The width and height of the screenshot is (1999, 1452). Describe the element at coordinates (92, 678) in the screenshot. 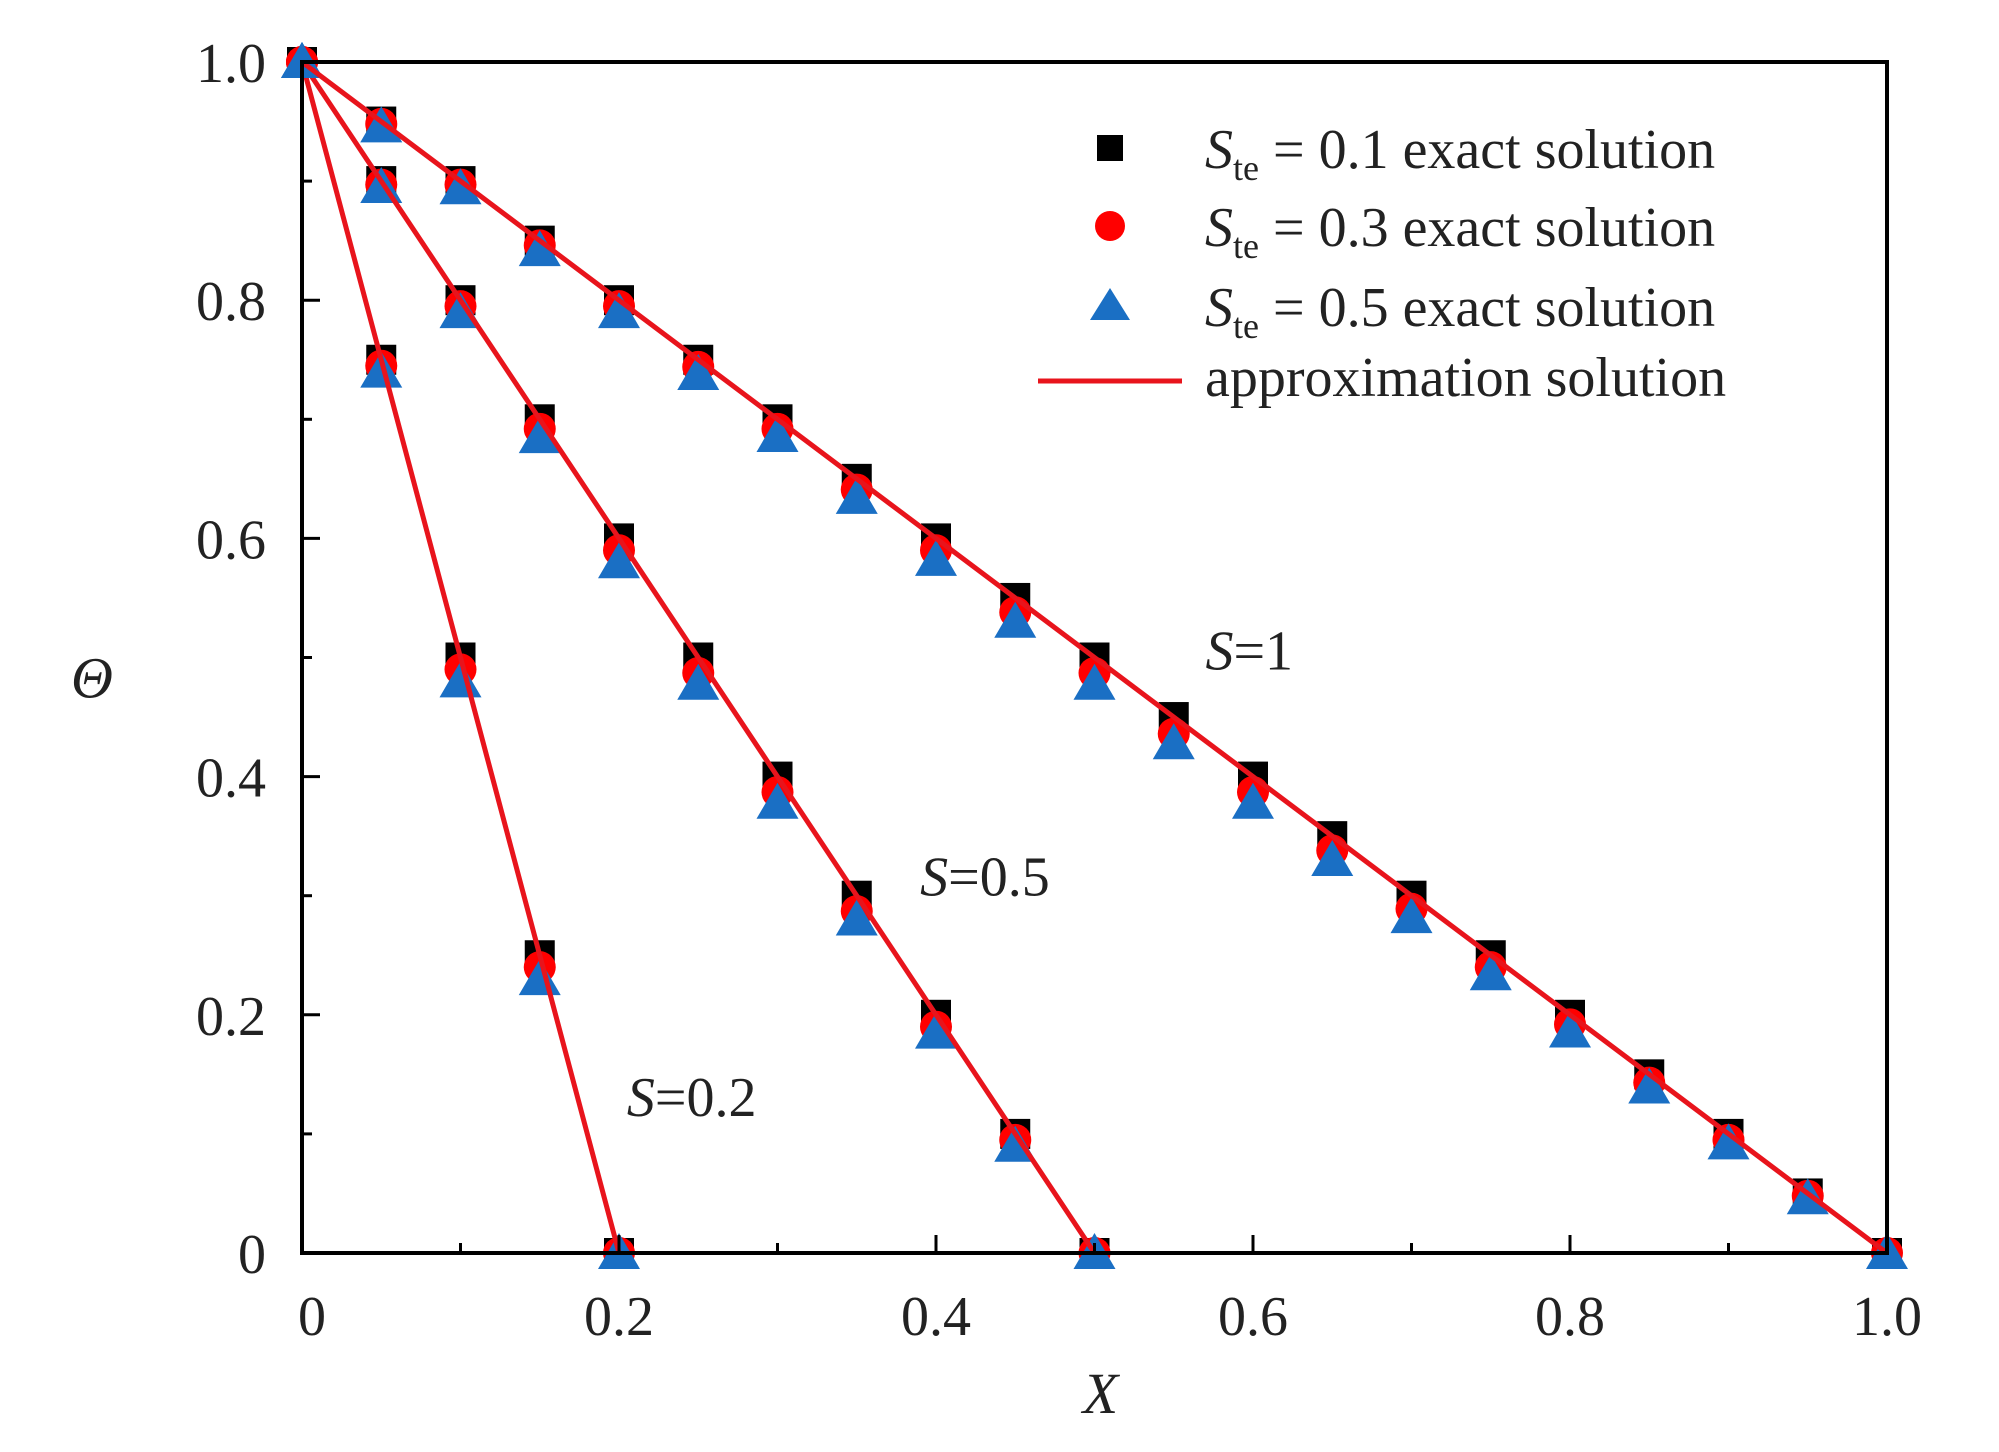

I see `y-axis-title: Θ` at that location.